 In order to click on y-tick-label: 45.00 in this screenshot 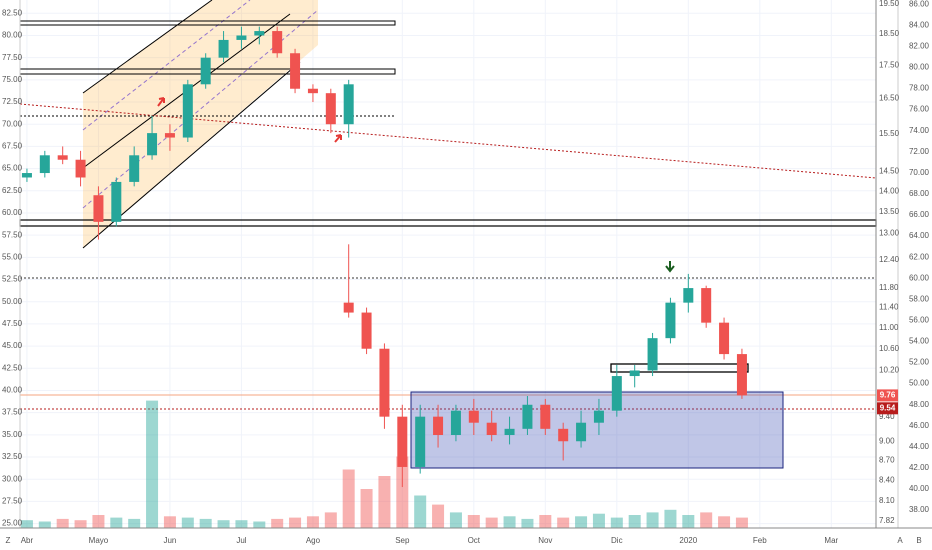, I will do `click(12, 345)`.